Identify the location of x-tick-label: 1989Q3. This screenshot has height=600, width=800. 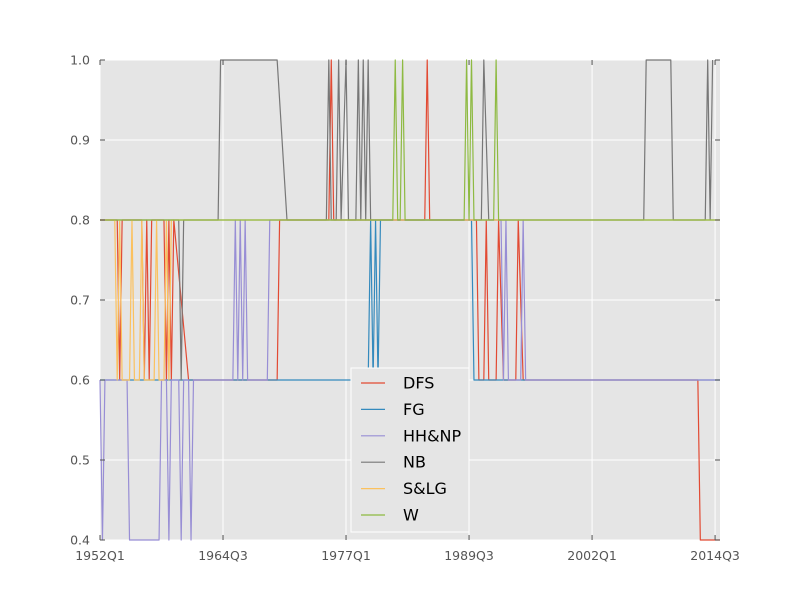
(469, 555).